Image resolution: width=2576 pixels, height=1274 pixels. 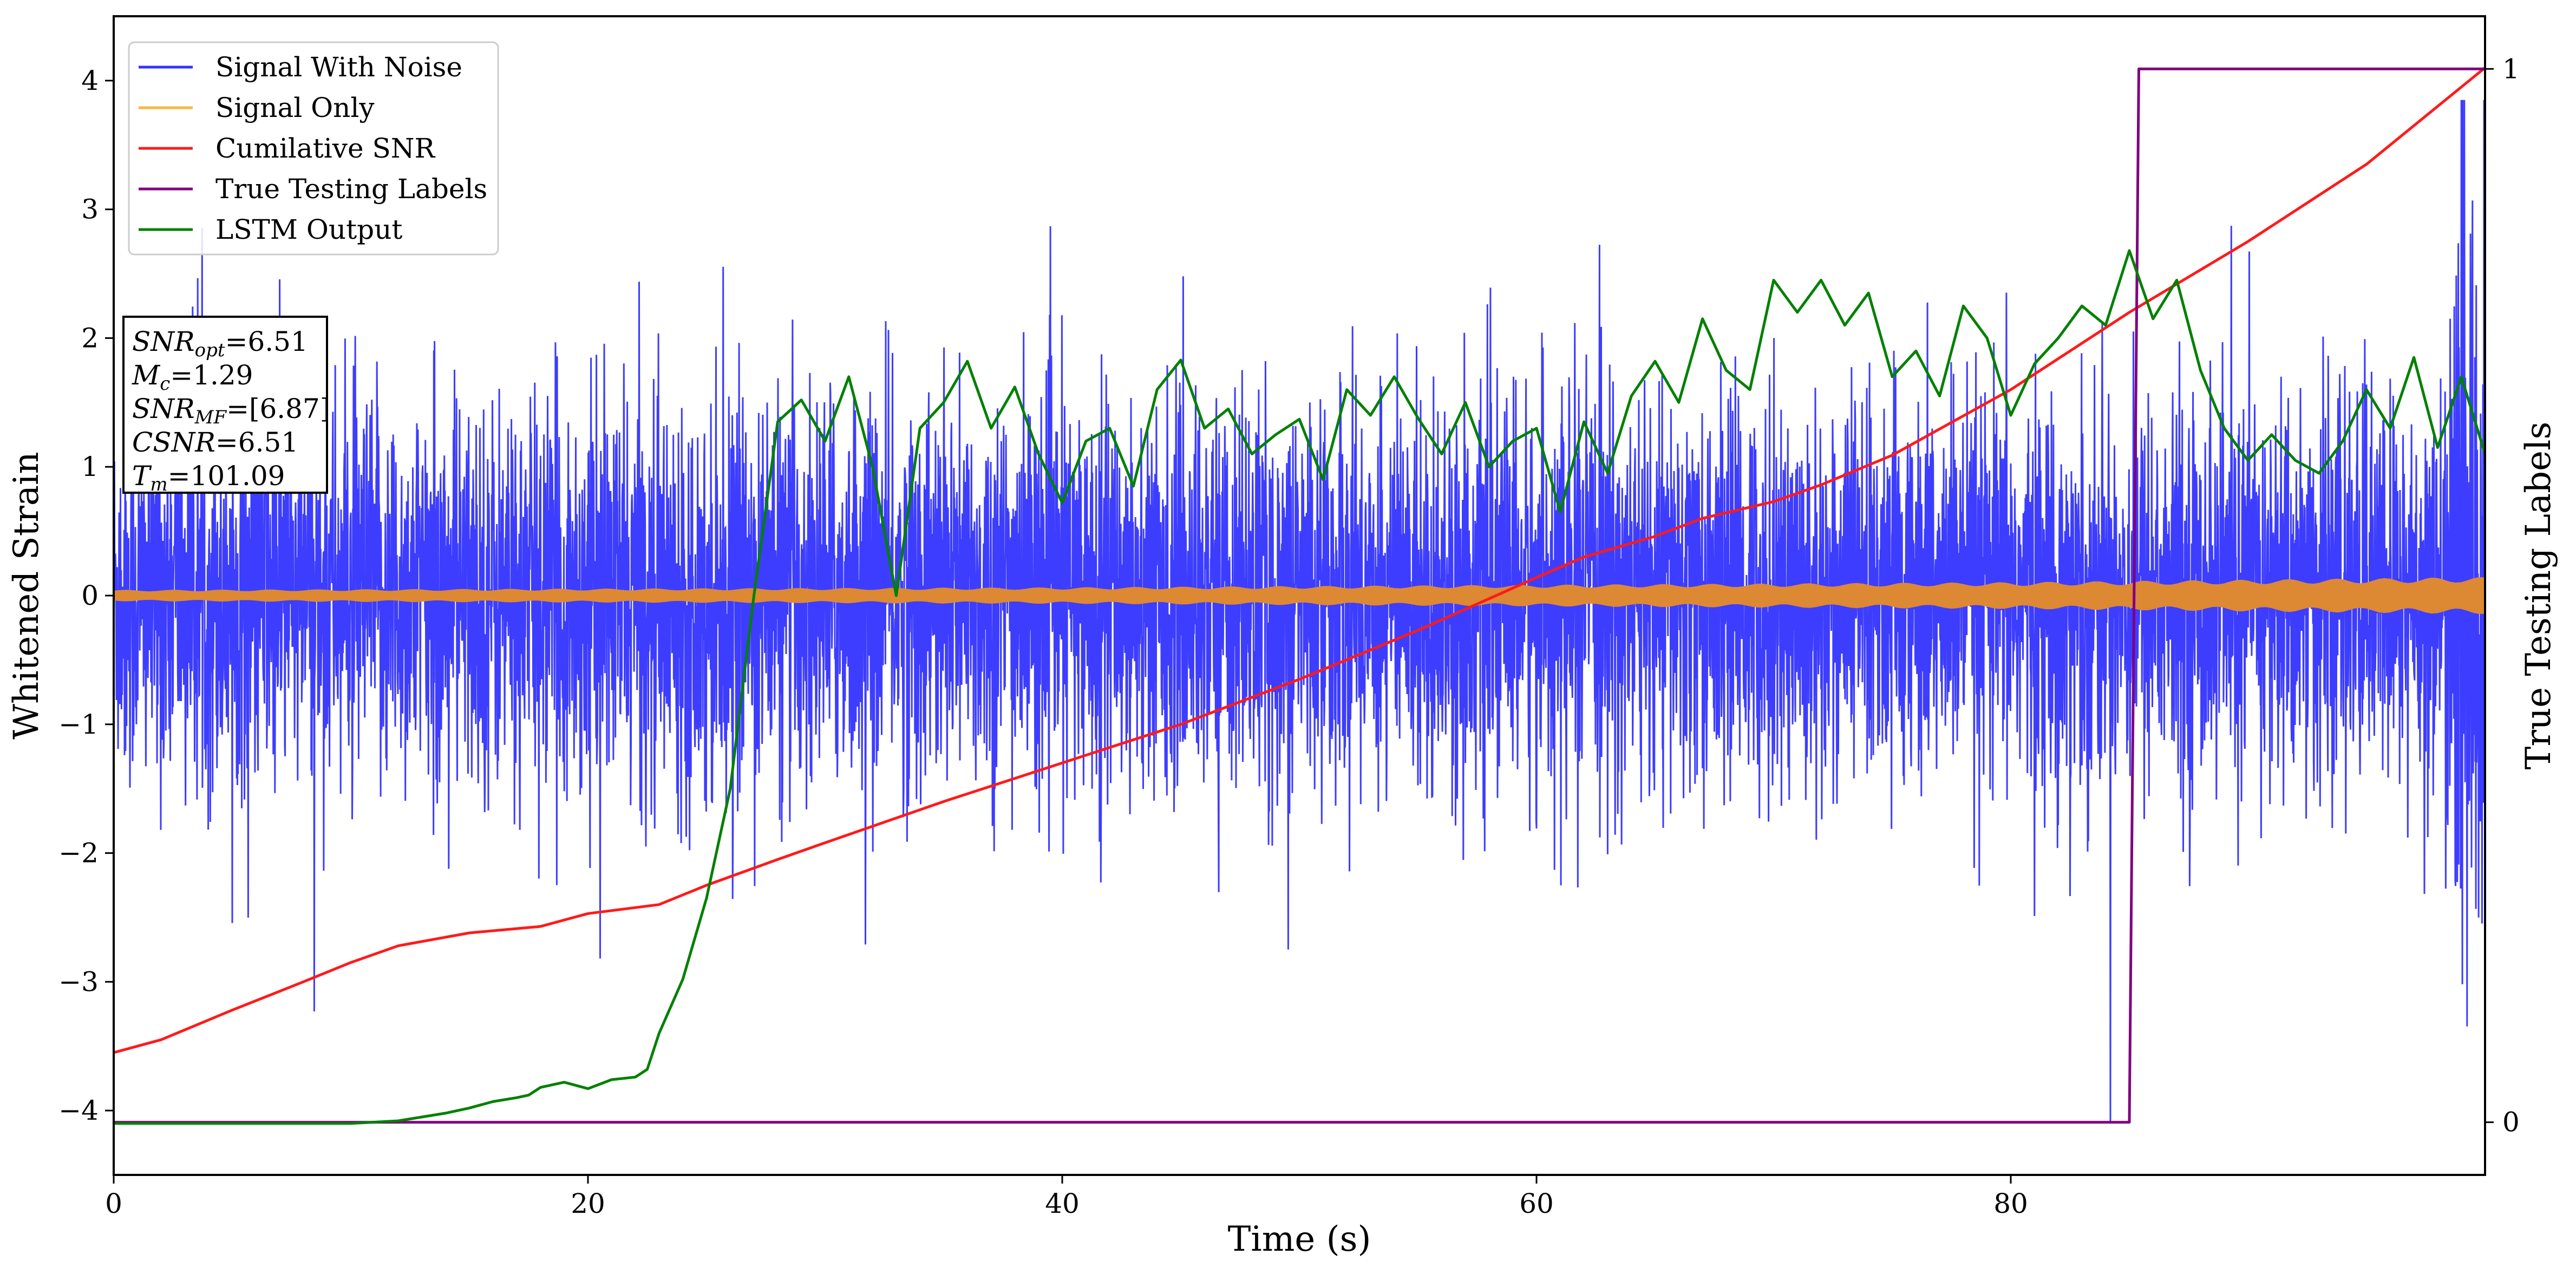 I want to click on y-tick-label: 3, so click(x=90, y=209).